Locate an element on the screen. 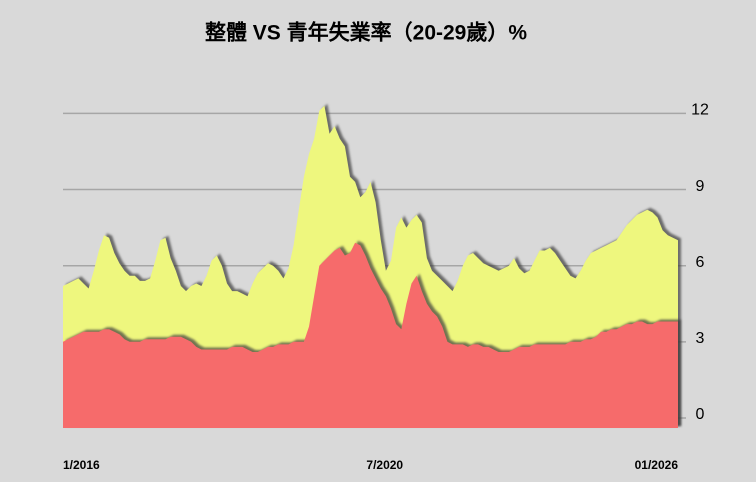 Image resolution: width=756 pixels, height=482 pixels. y-tick-label: 0 is located at coordinates (700, 414).